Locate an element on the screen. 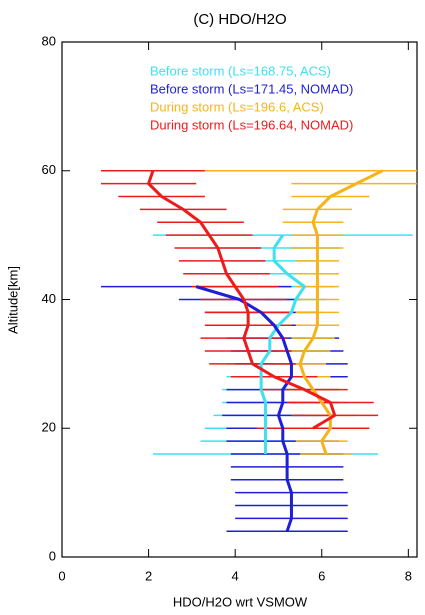  x-tick-label: 8 is located at coordinates (408, 575).